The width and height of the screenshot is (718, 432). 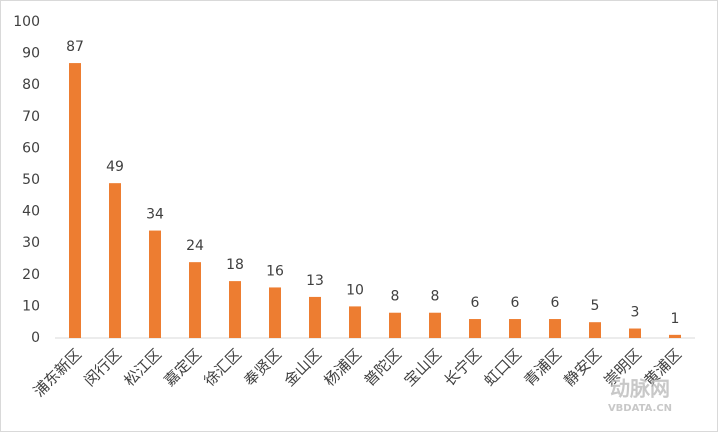 I want to click on y-tick-label: 90, so click(x=31, y=54).